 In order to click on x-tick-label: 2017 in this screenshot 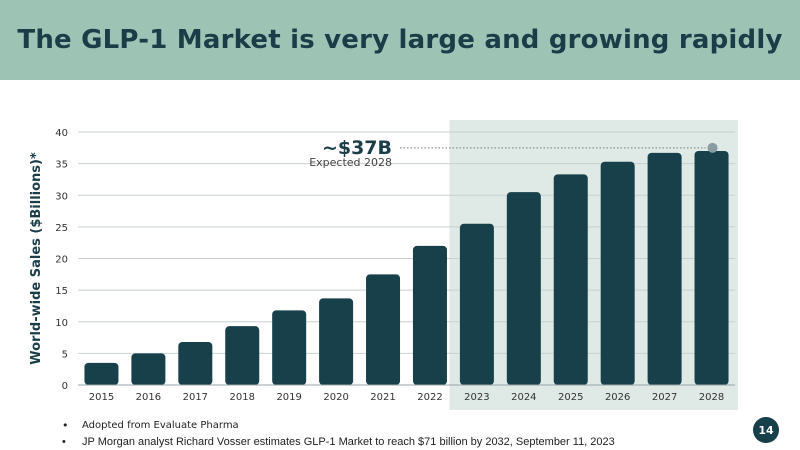, I will do `click(195, 397)`.